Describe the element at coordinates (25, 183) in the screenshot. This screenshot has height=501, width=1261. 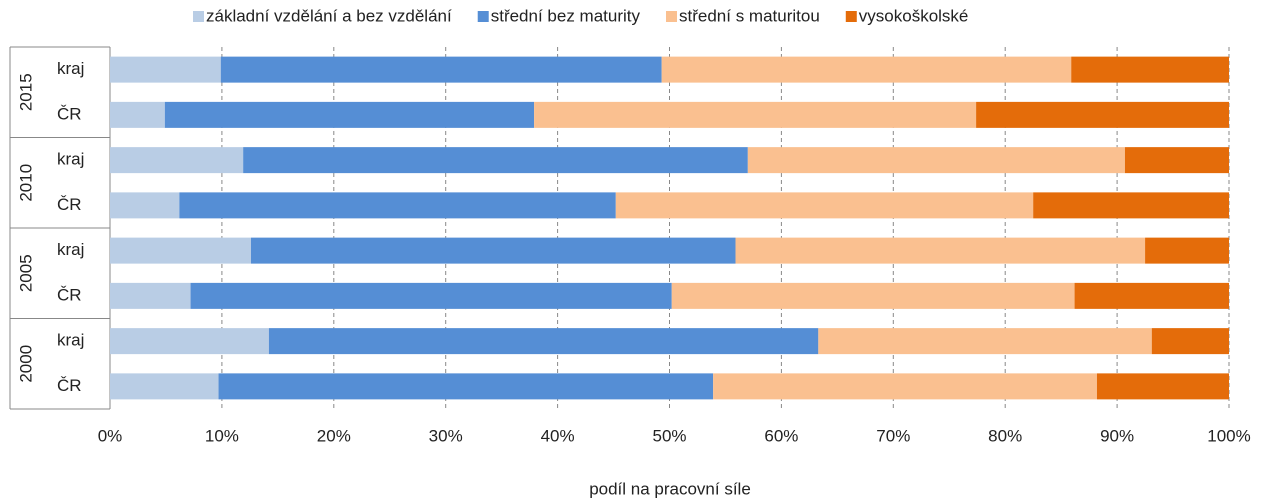
I see `group-label: 2010` at that location.